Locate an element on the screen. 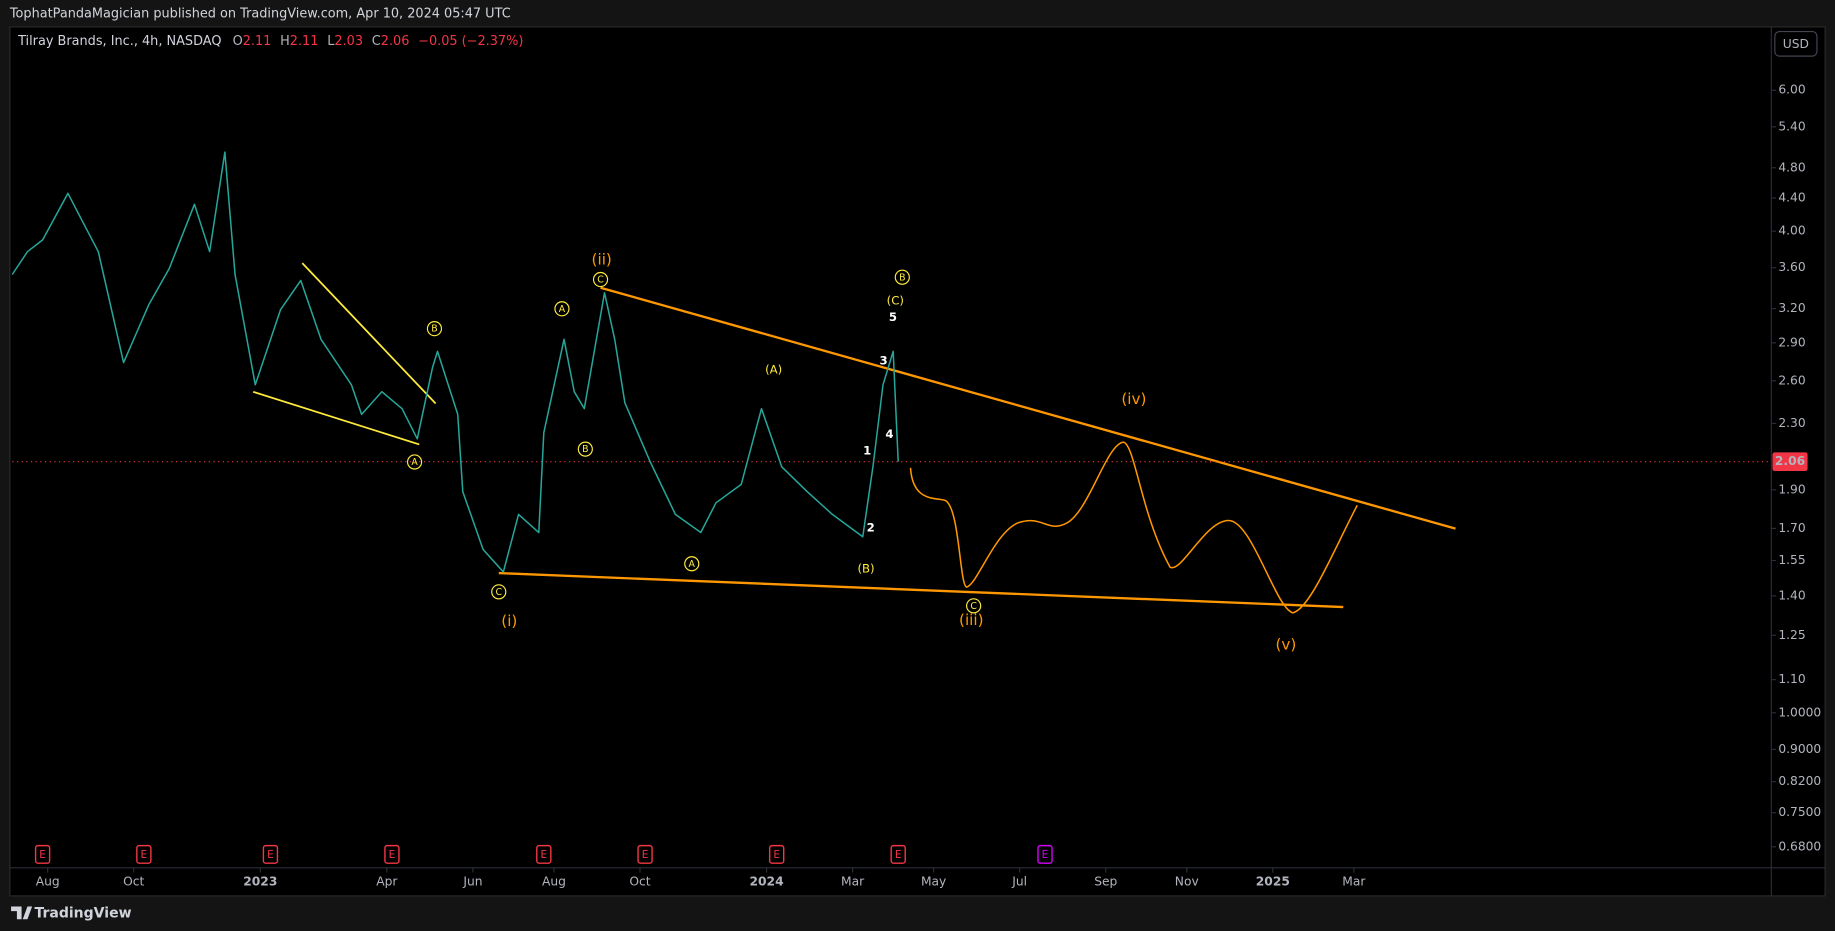 The image size is (1835, 931). ohlc-key: H is located at coordinates (285, 40).